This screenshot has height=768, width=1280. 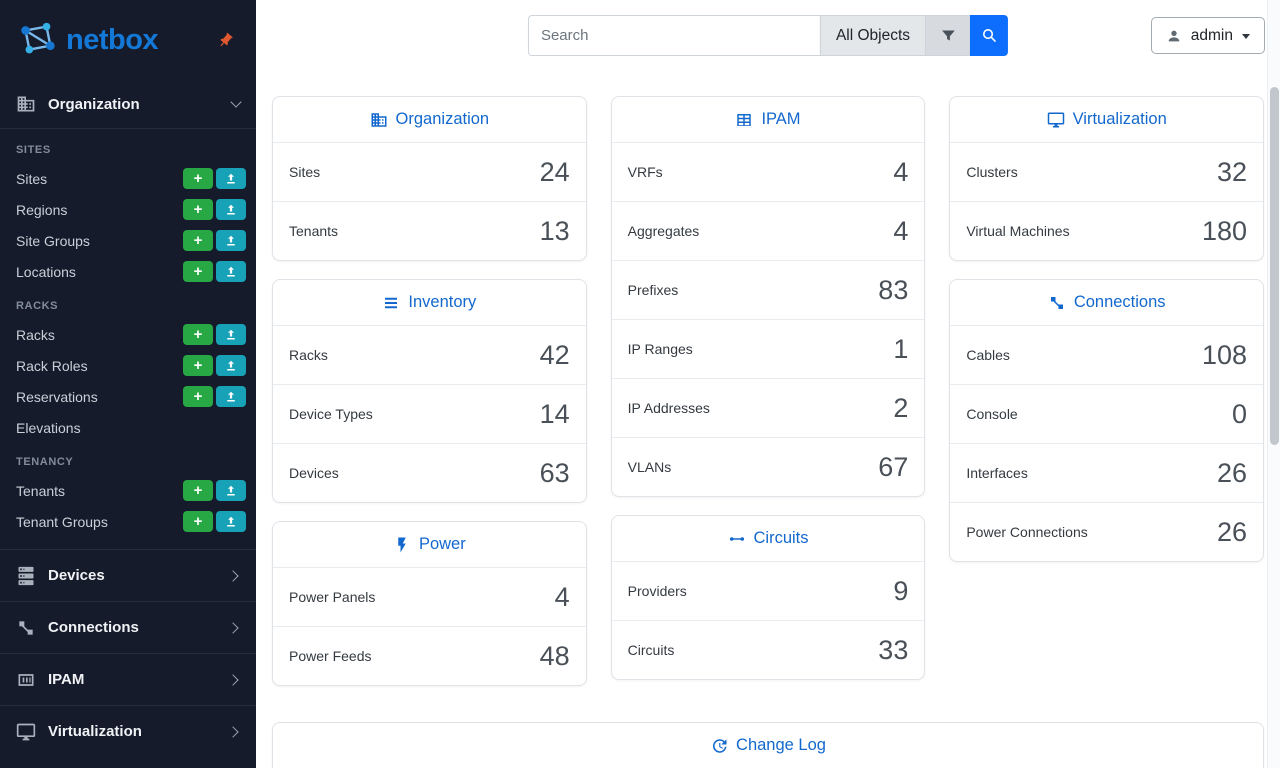 What do you see at coordinates (128, 521) in the screenshot?
I see `sidebar-item-tenant-groups: Tenant Groups +` at bounding box center [128, 521].